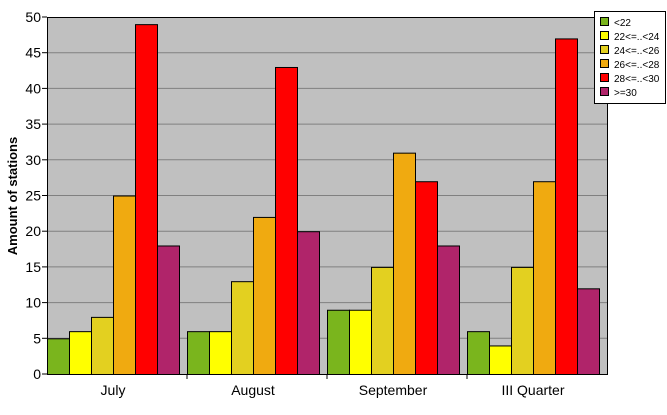 The height and width of the screenshot is (415, 667). What do you see at coordinates (37, 338) in the screenshot?
I see `y-tick-label: 5` at bounding box center [37, 338].